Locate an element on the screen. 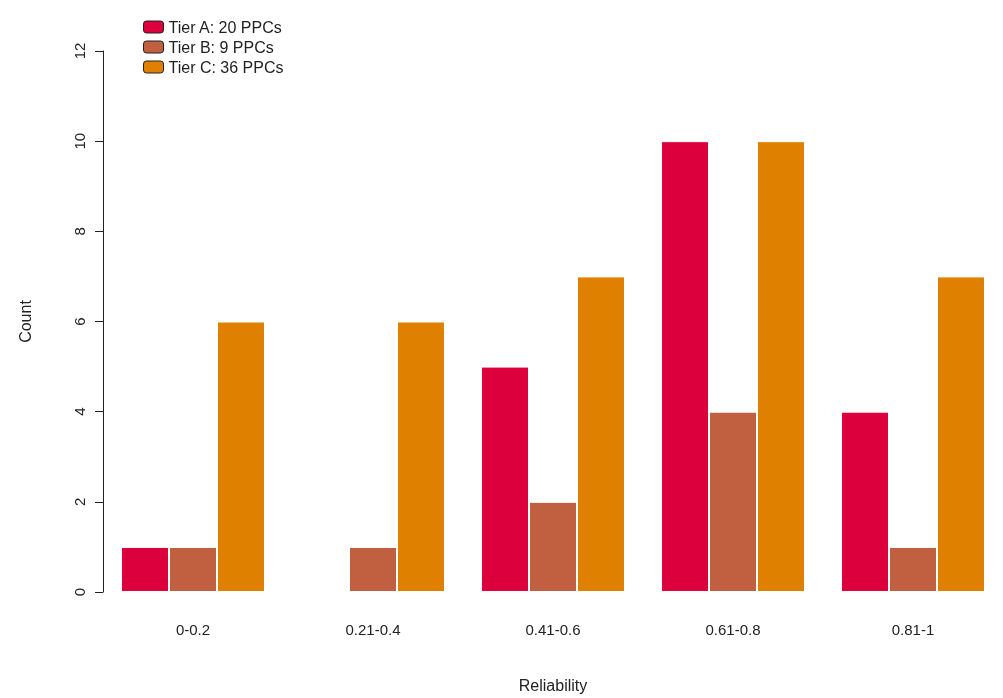  x-tick-label: 0.21-0.4 is located at coordinates (373, 629).